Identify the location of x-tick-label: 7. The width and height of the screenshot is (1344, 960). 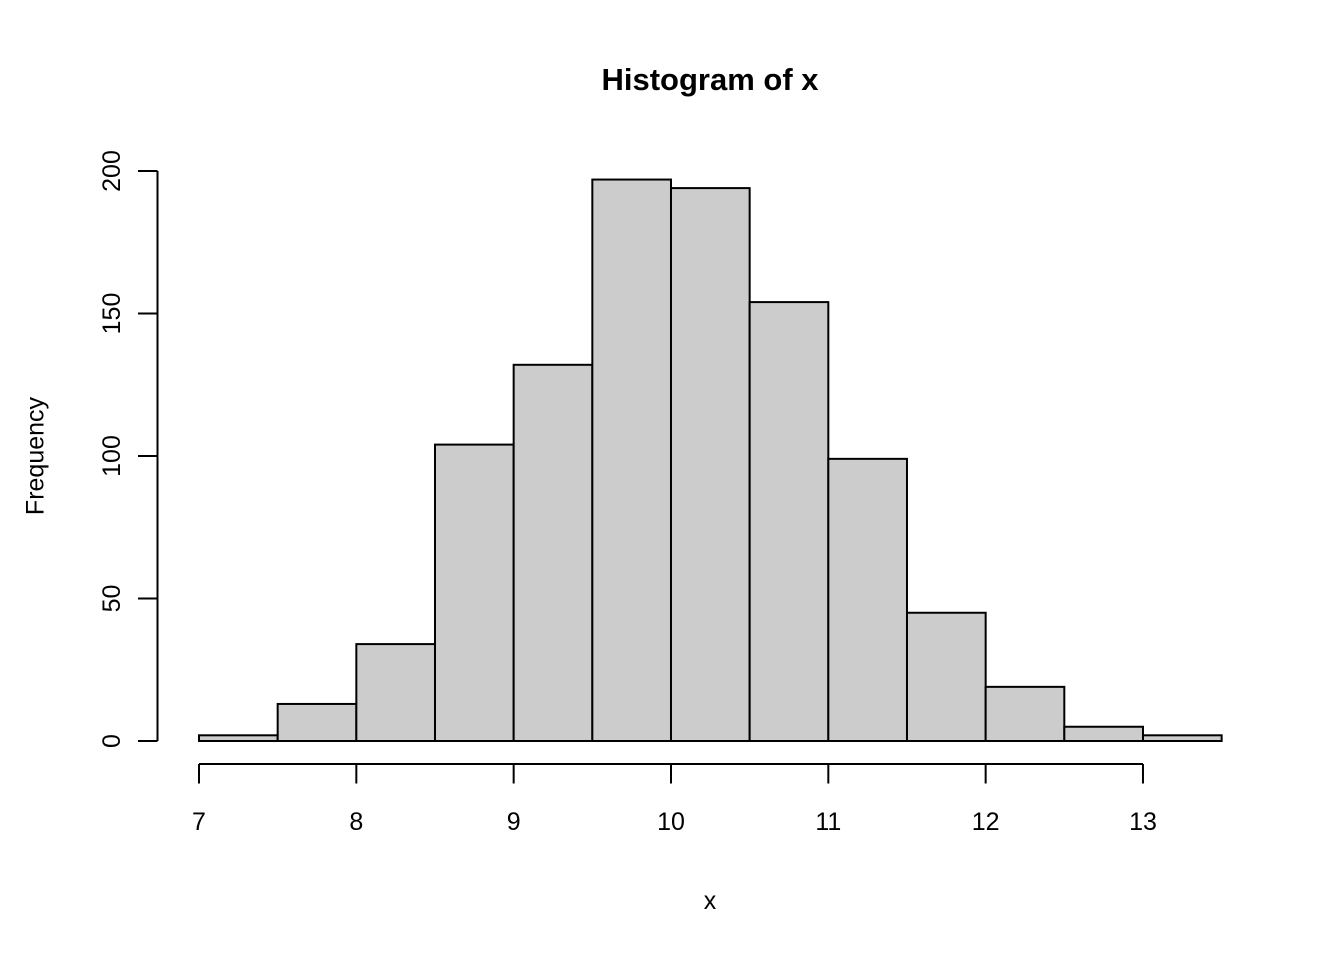
(199, 822).